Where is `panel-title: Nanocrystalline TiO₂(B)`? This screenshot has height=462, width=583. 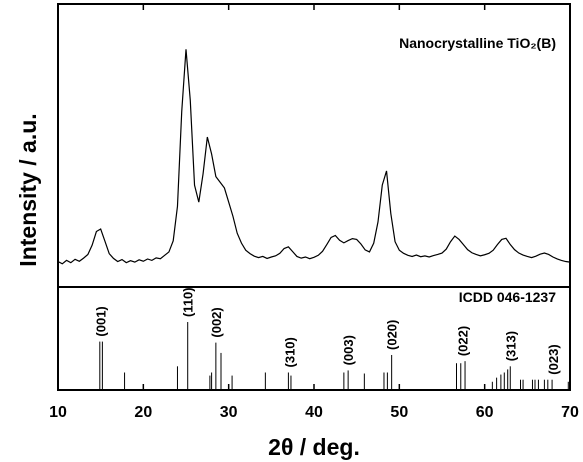 panel-title: Nanocrystalline TiO₂(B) is located at coordinates (477, 43).